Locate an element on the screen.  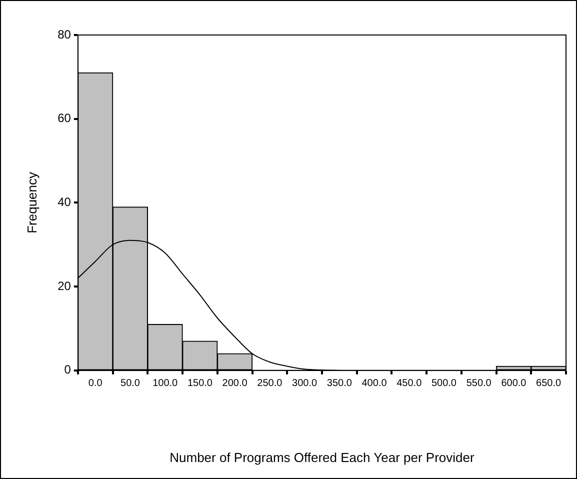
x-tick-label: 100.0 is located at coordinates (165, 384).